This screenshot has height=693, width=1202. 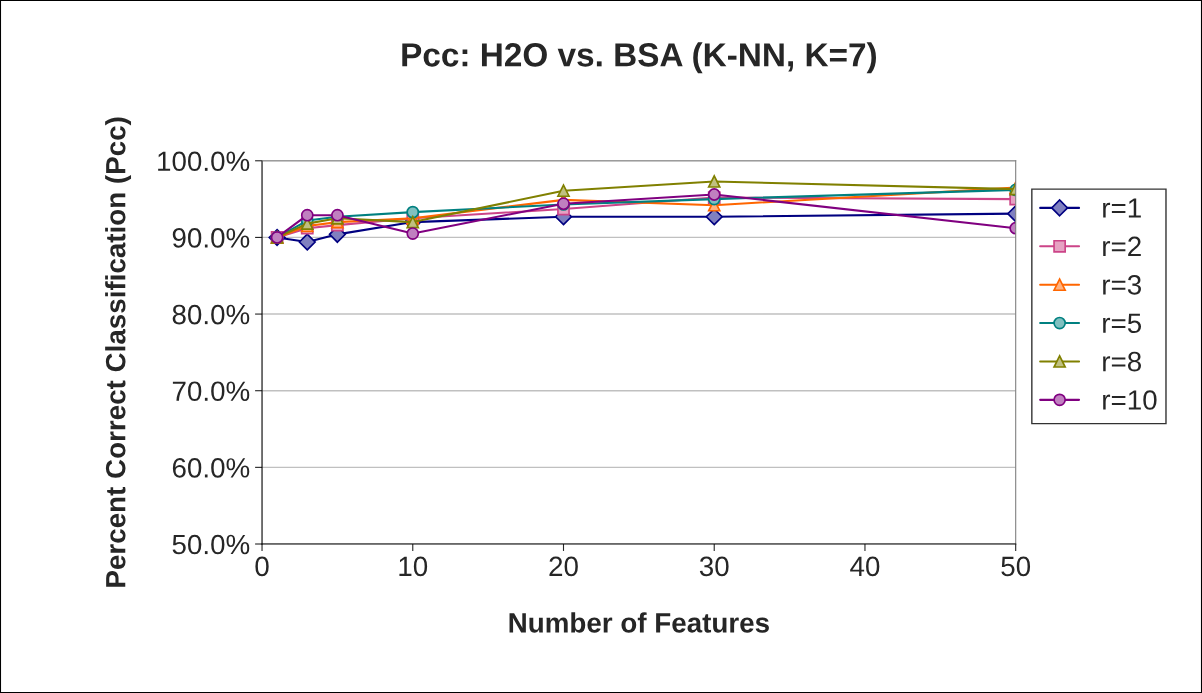 What do you see at coordinates (211, 391) in the screenshot?
I see `y-tick-label: 70.0%` at bounding box center [211, 391].